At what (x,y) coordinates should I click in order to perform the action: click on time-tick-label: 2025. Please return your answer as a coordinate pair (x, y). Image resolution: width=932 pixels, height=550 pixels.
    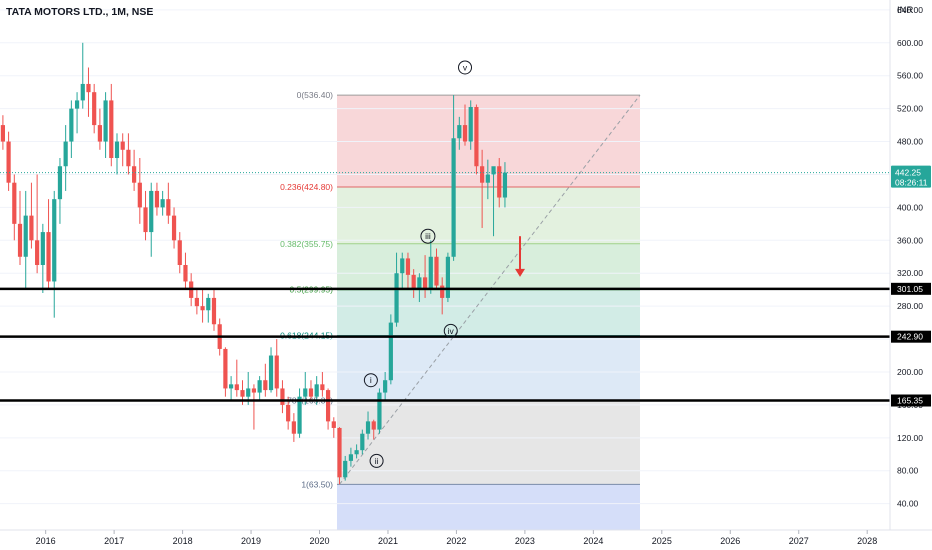
    Looking at the image, I should click on (662, 541).